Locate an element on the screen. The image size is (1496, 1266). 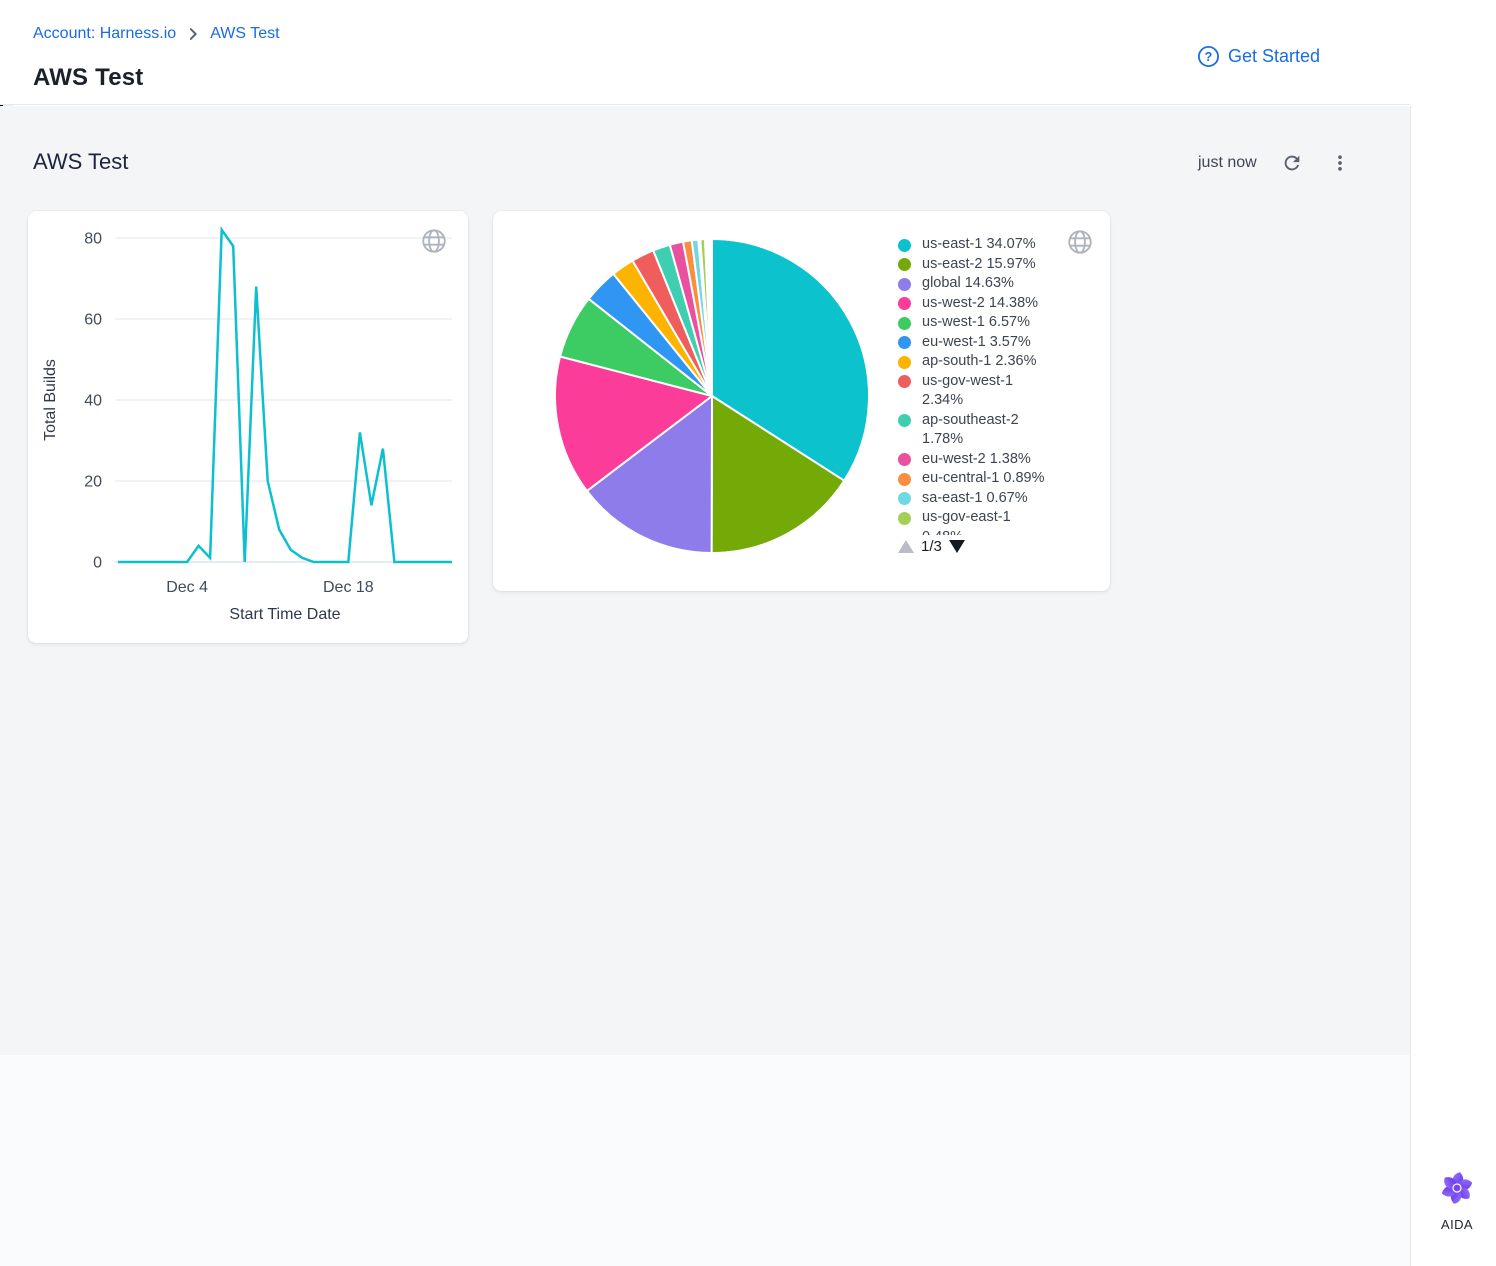
legend-pagination: 1/3 is located at coordinates (931, 546).